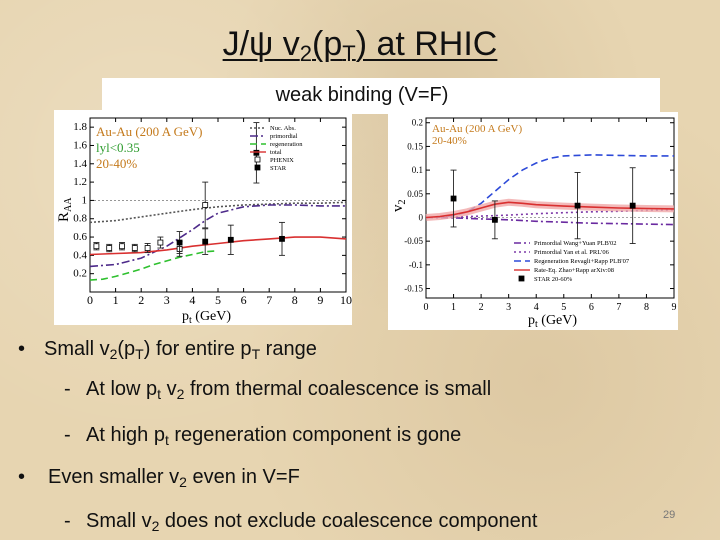 Image resolution: width=720 pixels, height=540 pixels. What do you see at coordinates (399, 206) in the screenshot?
I see `y-axis-label: v2` at bounding box center [399, 206].